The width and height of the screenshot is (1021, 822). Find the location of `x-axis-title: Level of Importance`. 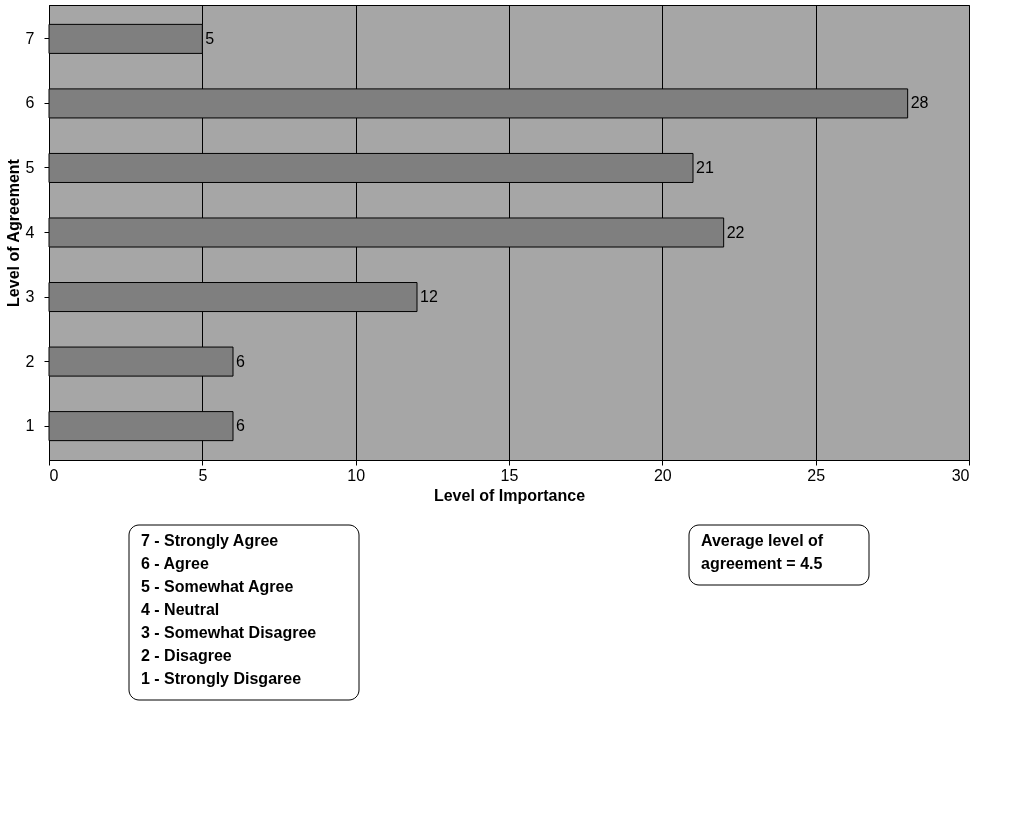

x-axis-title: Level of Importance is located at coordinates (509, 495).